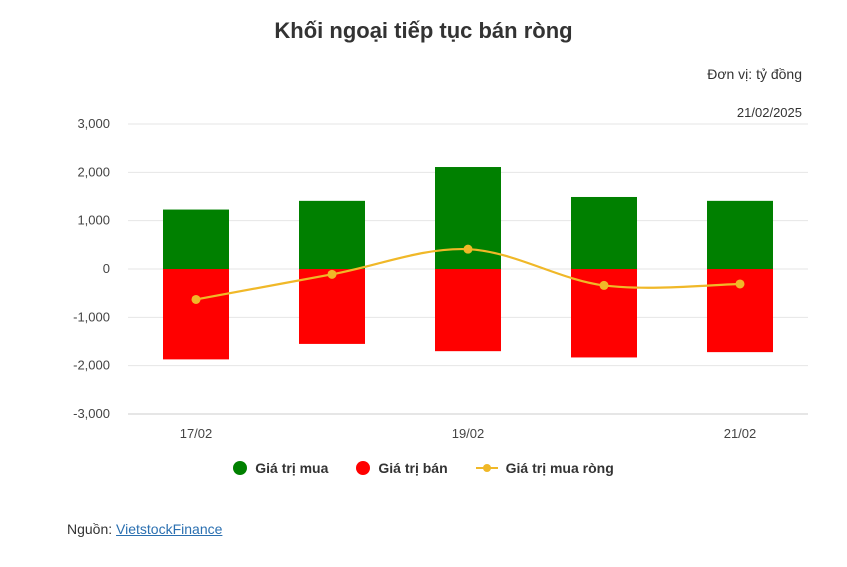 Image resolution: width=847 pixels, height=567 pixels. What do you see at coordinates (91, 316) in the screenshot?
I see `y-tick-label: -1,000` at bounding box center [91, 316].